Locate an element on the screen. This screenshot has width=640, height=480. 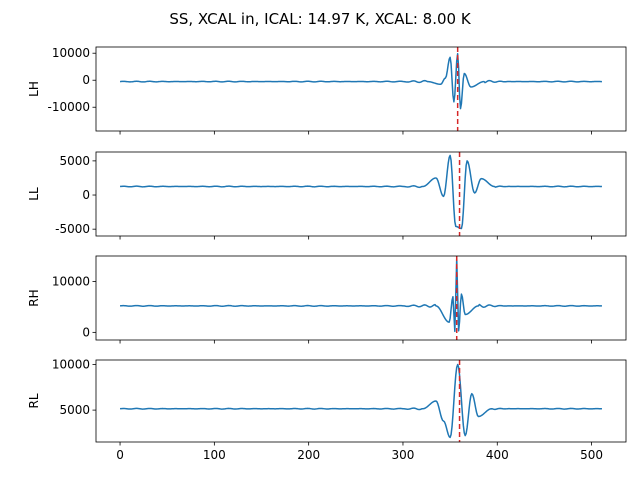
y-tick-label: -10000 is located at coordinates (68, 107).